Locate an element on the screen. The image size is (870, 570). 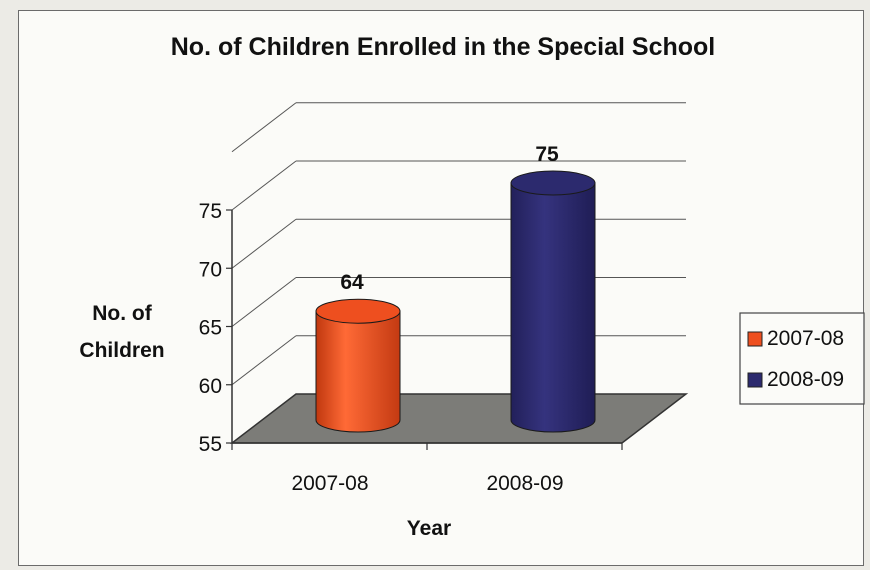
x-axis-title: Year is located at coordinates (429, 528).